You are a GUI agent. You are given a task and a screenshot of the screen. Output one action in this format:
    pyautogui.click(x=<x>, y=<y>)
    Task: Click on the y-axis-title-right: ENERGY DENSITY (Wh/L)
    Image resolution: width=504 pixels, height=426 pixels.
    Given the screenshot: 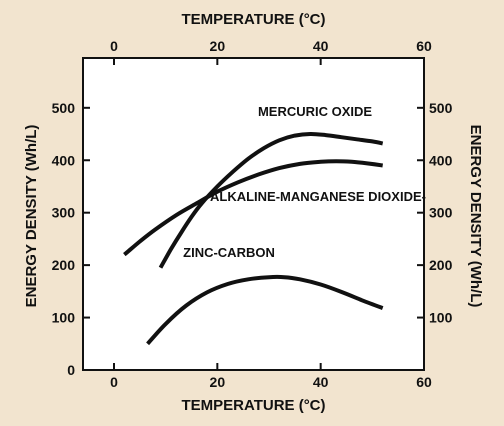 What is the action you would take?
    pyautogui.click(x=475, y=216)
    